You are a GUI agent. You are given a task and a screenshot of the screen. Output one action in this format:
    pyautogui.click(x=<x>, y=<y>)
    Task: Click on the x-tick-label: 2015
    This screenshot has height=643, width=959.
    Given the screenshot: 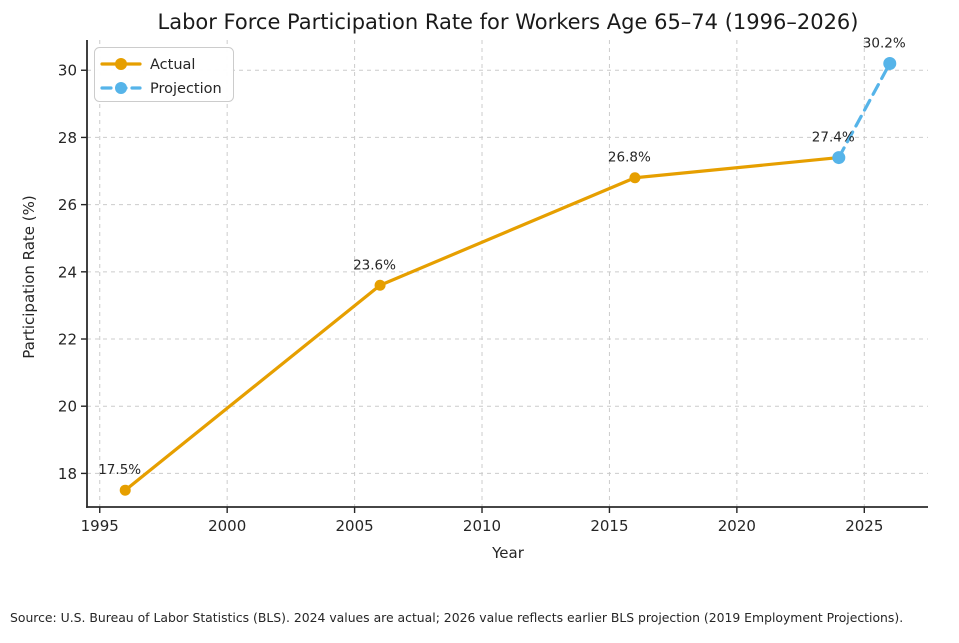 What is the action you would take?
    pyautogui.click(x=609, y=526)
    